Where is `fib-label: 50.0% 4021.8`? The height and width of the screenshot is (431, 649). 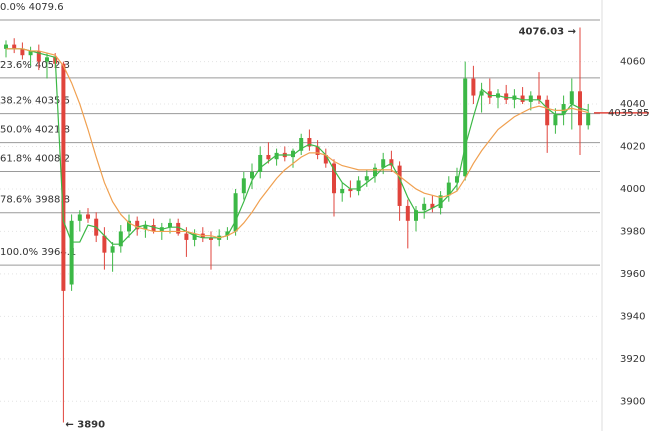
fib-label: 50.0% 4021.8 is located at coordinates (35, 130).